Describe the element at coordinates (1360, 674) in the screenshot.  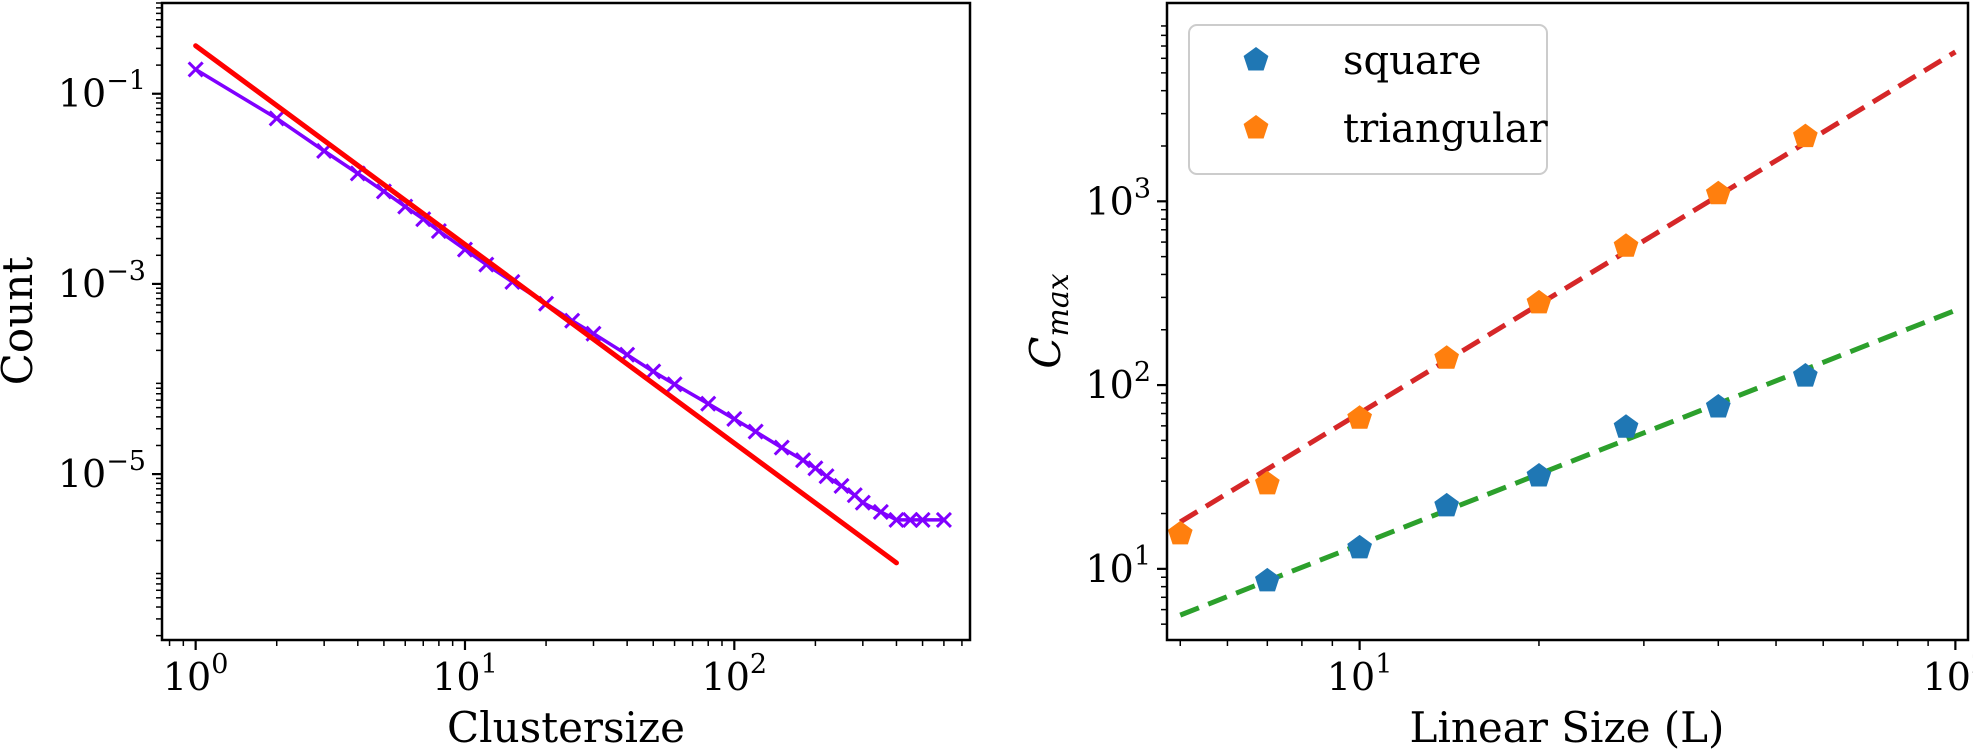
I see `right-x-tick-label: 101` at that location.